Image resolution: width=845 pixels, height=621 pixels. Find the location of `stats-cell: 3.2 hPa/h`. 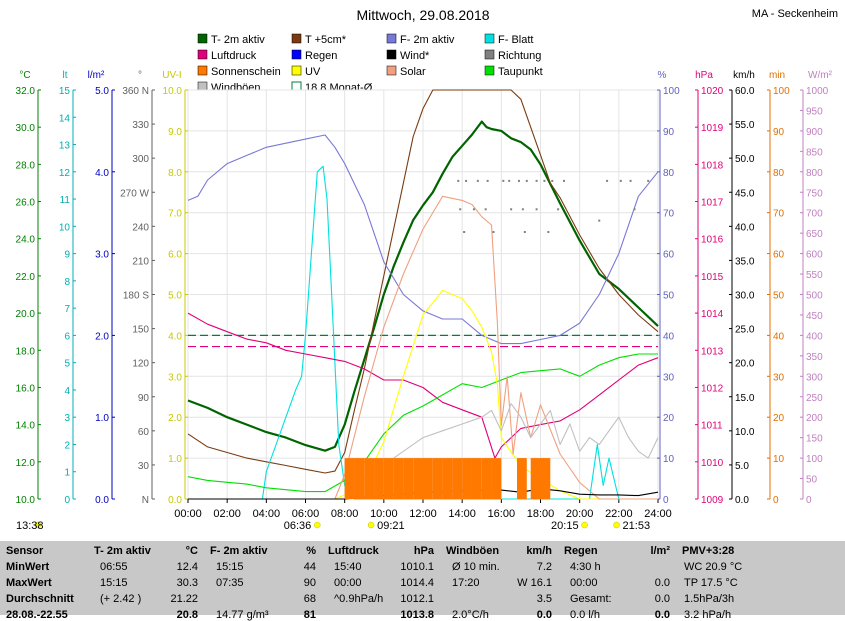

stats-cell: 3.2 hPa/h is located at coordinates (708, 615).